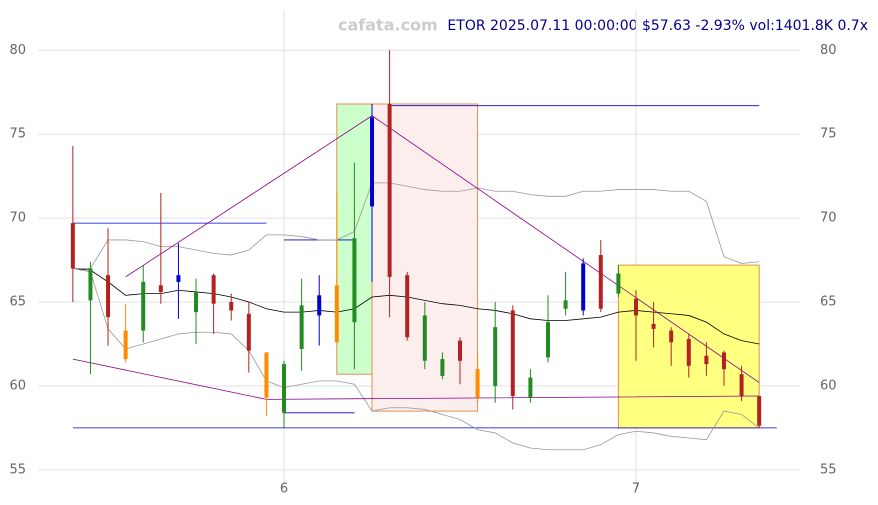  Describe the element at coordinates (828, 50) in the screenshot. I see `y-tick-label-right: 80` at that location.